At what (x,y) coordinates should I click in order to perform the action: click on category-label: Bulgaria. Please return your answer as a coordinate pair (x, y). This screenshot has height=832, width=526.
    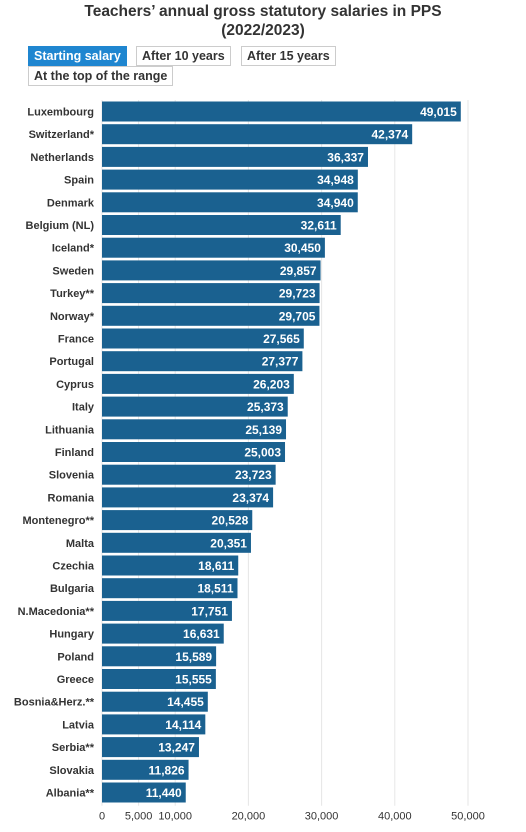
    Looking at the image, I should click on (72, 589).